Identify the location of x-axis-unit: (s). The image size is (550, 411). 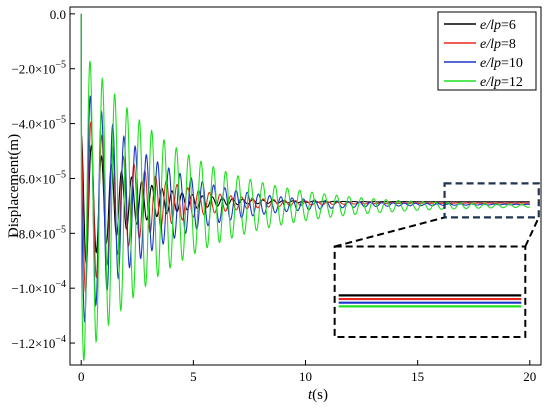
(320, 395).